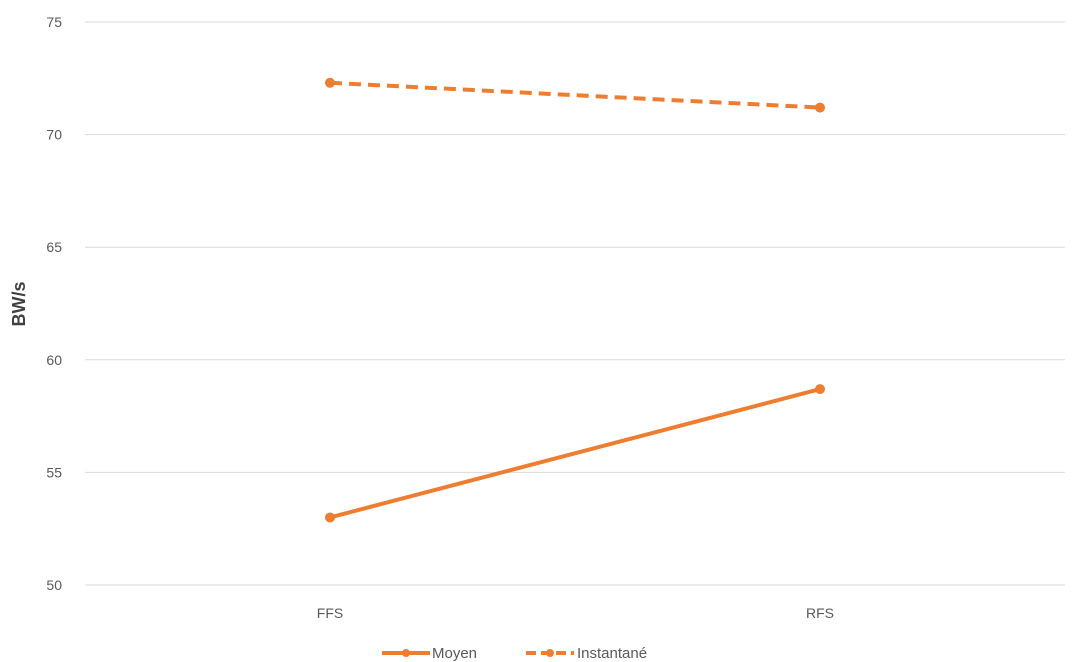  I want to click on y-tick-label: 65, so click(54, 247).